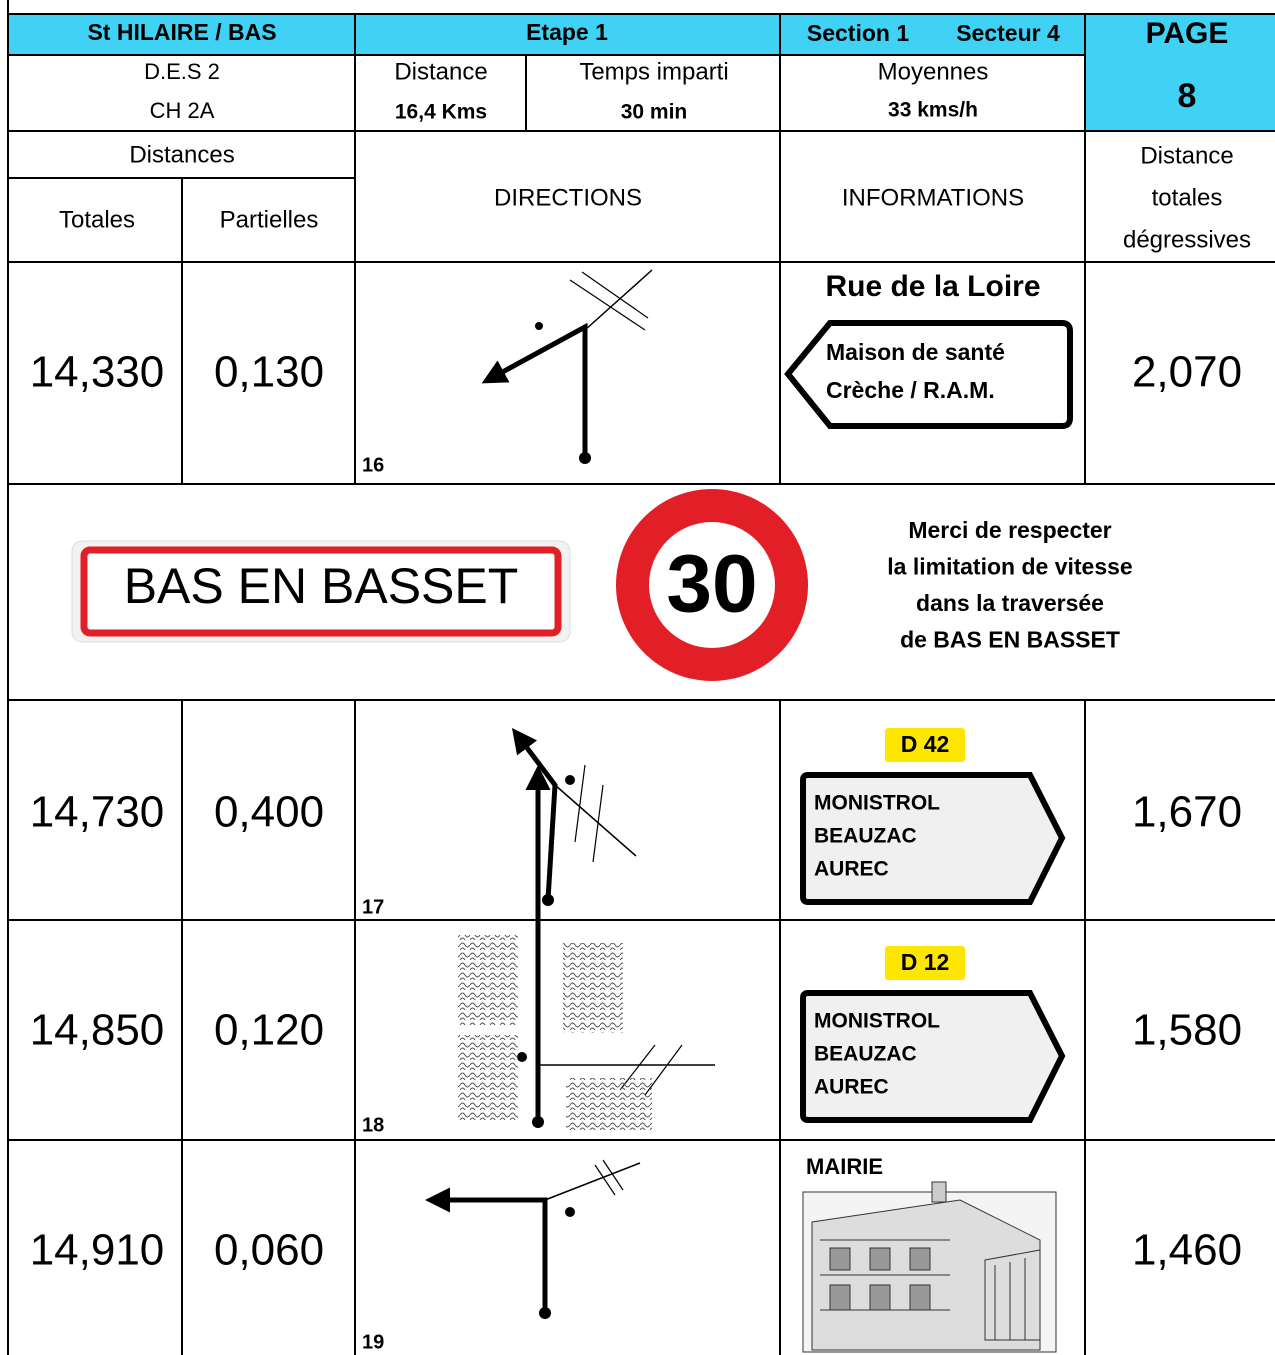 Image resolution: width=1275 pixels, height=1355 pixels. I want to click on speed-limit: 30, so click(711, 584).